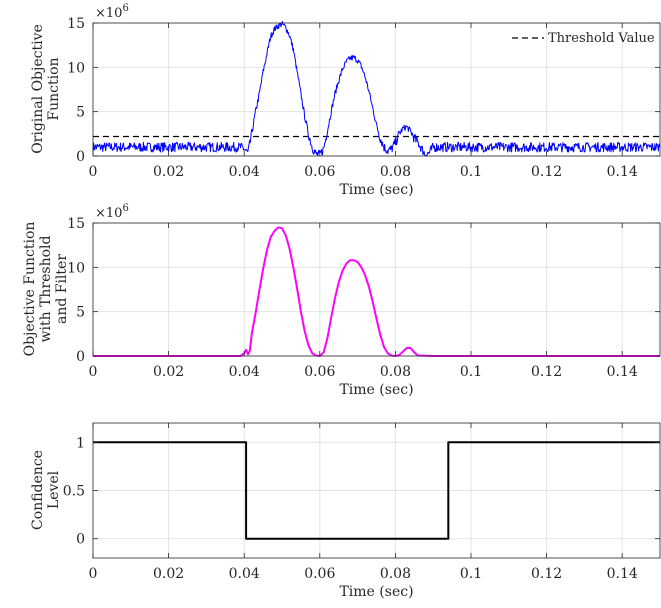 This screenshot has height=608, width=661. Describe the element at coordinates (601, 38) in the screenshot. I see `legend-label: Threshold Value` at that location.